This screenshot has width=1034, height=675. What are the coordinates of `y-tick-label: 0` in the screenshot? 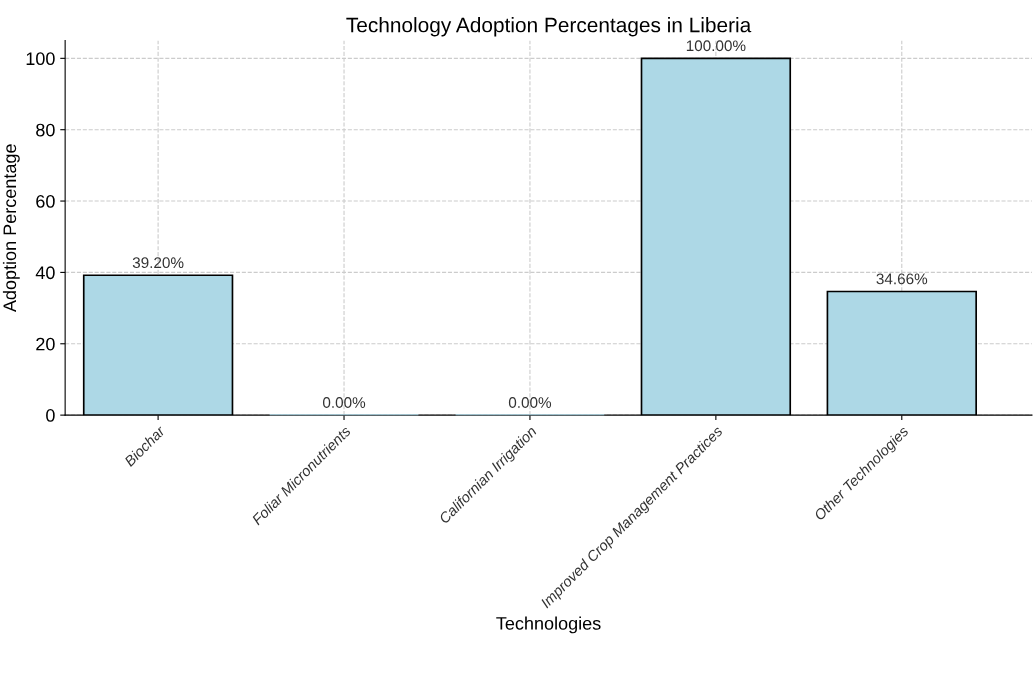 It's located at (50, 415).